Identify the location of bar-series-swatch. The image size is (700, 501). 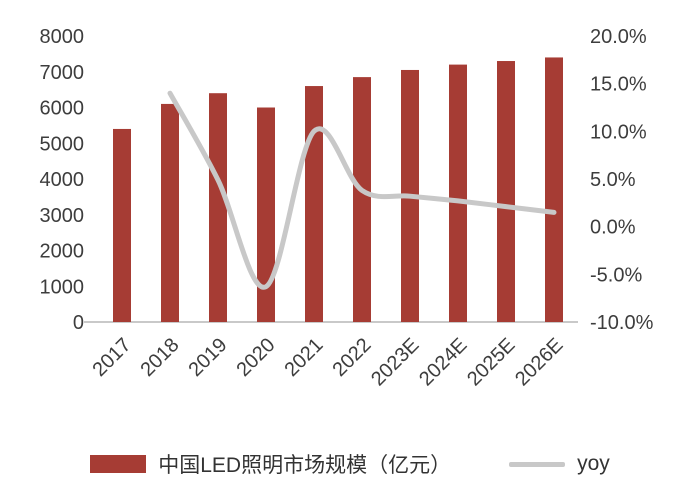
(118, 464).